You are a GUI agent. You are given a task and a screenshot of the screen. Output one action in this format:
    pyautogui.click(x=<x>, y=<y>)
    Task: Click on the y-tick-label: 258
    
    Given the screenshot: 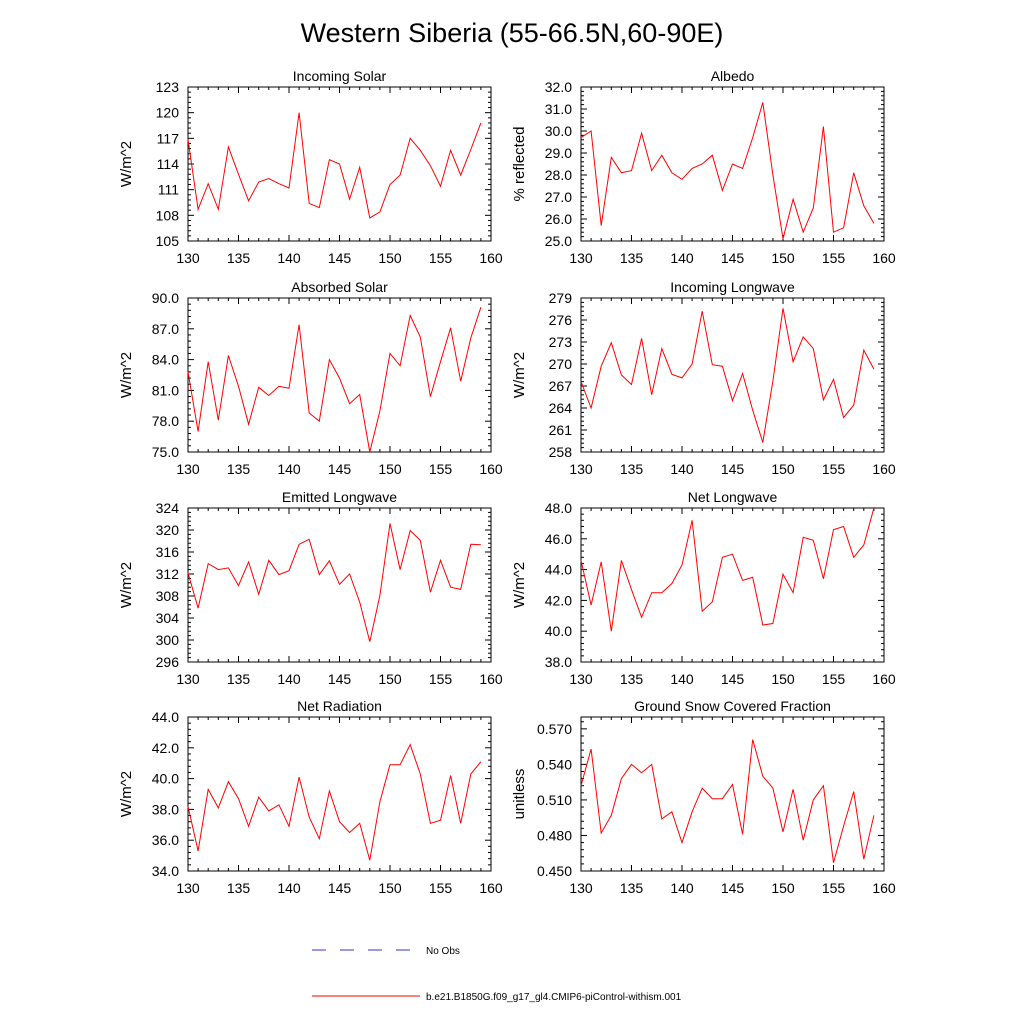 What is the action you would take?
    pyautogui.click(x=561, y=452)
    